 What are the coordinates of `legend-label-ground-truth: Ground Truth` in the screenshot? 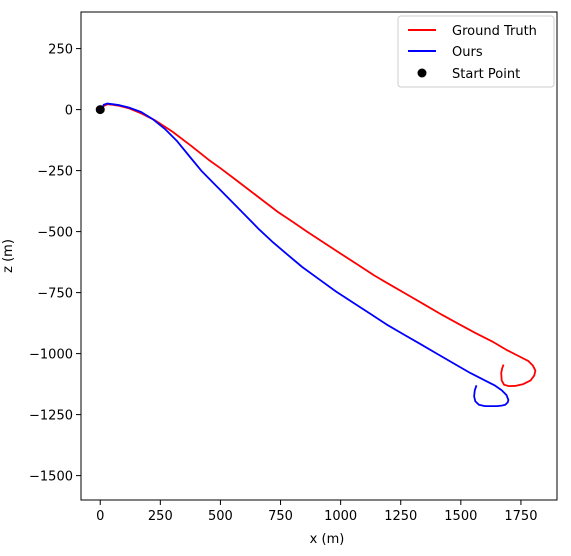 It's located at (494, 31).